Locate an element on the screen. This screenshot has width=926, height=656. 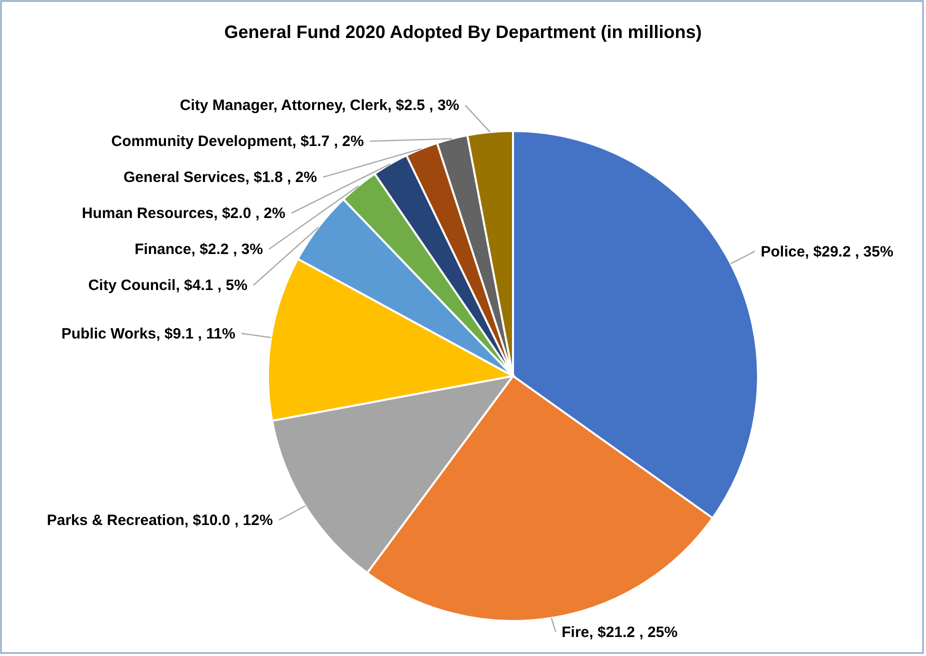
slice-label: Fire, $21.2 , 25% is located at coordinates (620, 632).